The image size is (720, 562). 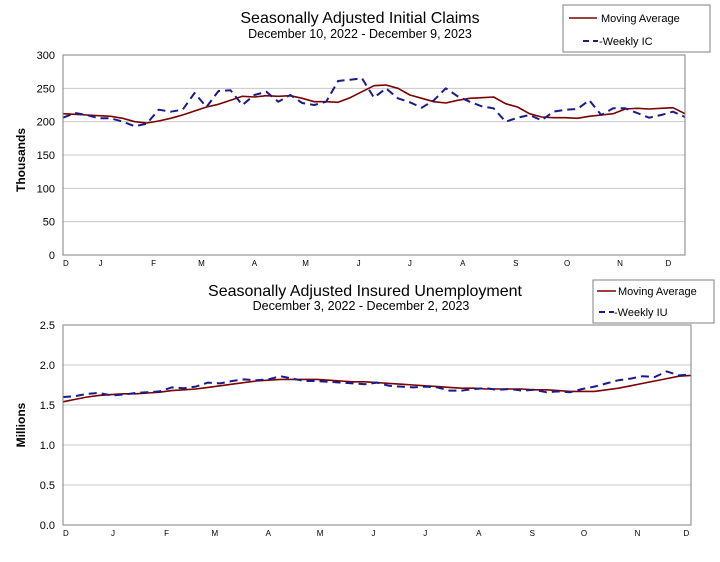 I want to click on chart1-series-lines, so click(x=374, y=102).